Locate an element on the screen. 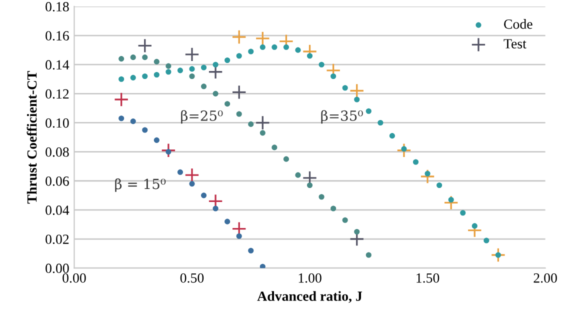 Image resolution: width=571 pixels, height=323 pixels. x-tick-label: 1.00 is located at coordinates (310, 278).